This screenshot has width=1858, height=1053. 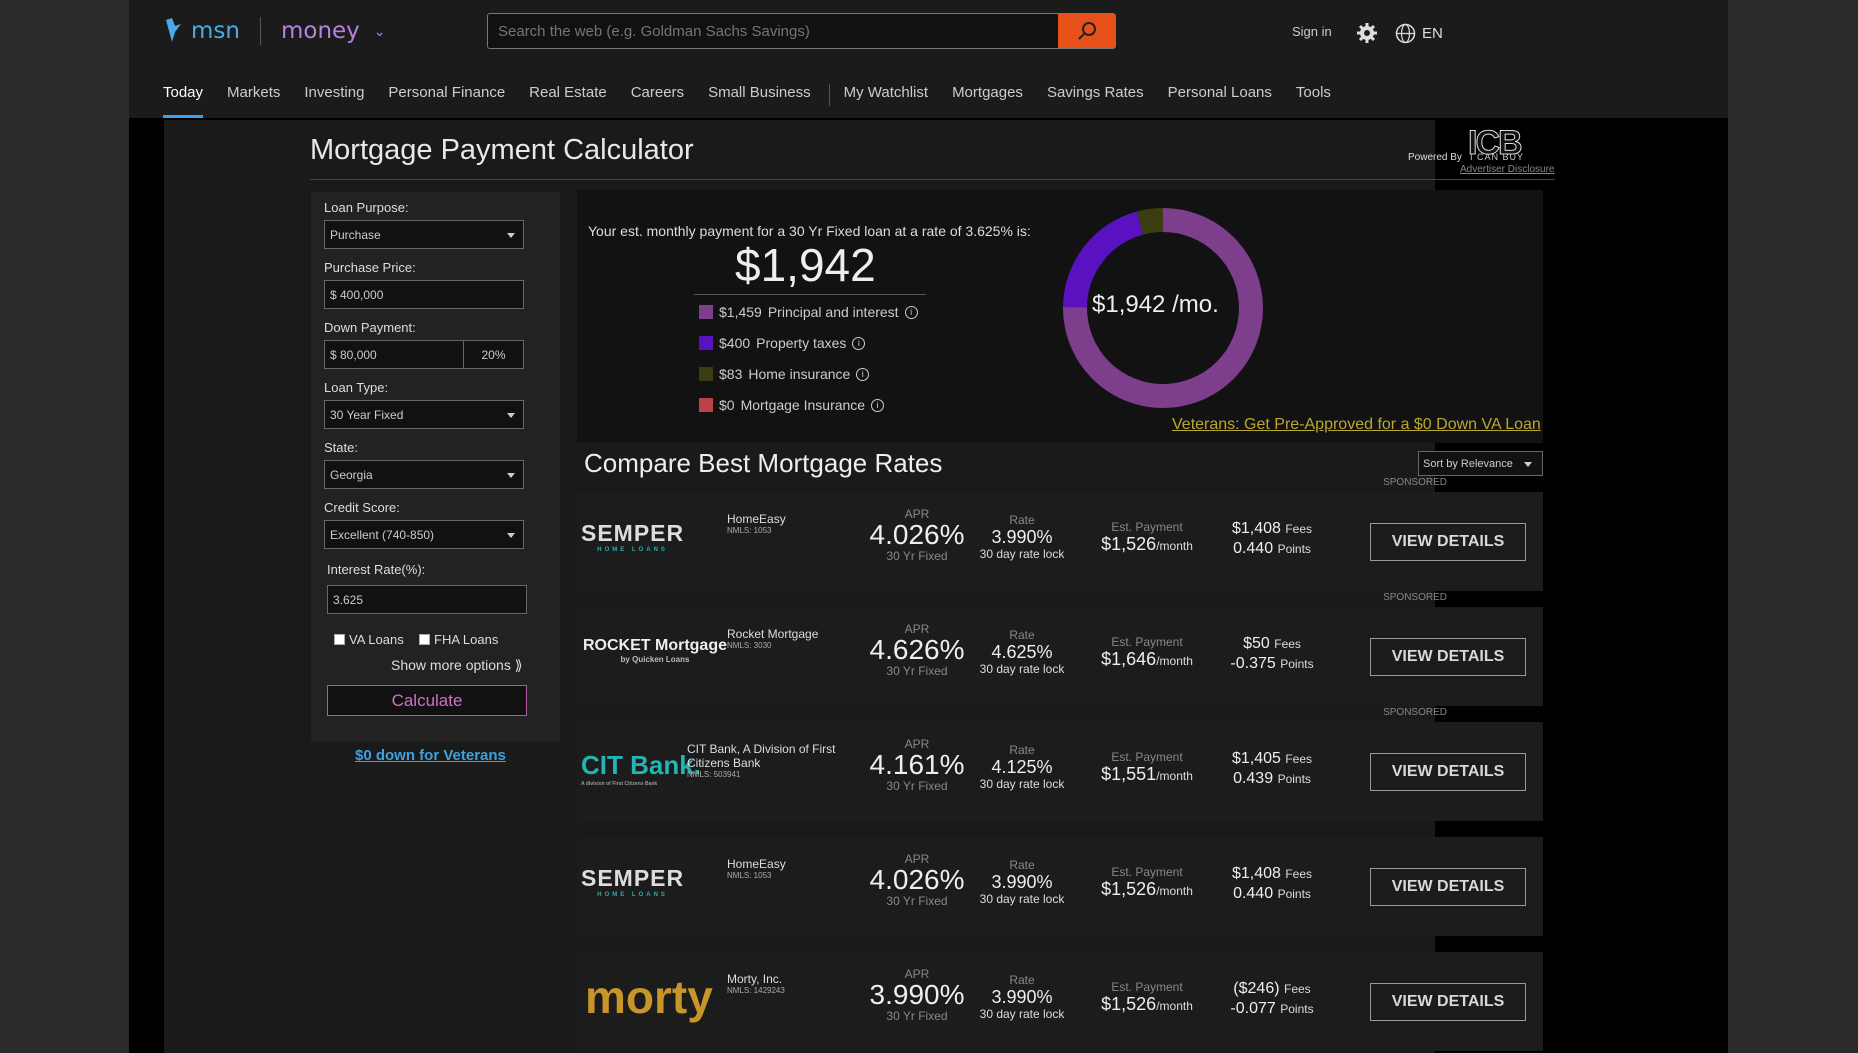 What do you see at coordinates (886, 92) in the screenshot?
I see `nav-my-watchlist: My Watchlist` at bounding box center [886, 92].